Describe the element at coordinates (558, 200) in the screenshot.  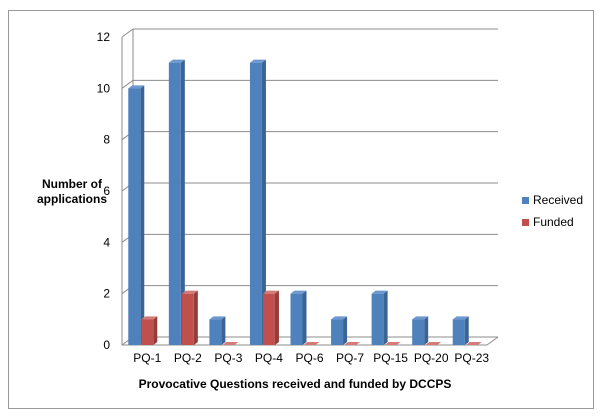
I see `legend-label-received: Received` at that location.